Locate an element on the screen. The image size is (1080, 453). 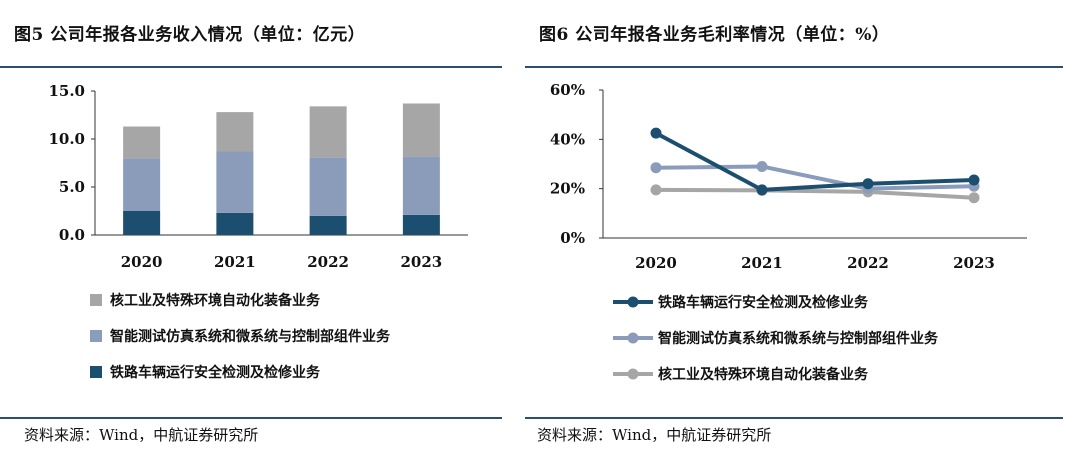
chart-title: 图6 公司年报各业务毛利率情况（单位：%） is located at coordinates (714, 35).